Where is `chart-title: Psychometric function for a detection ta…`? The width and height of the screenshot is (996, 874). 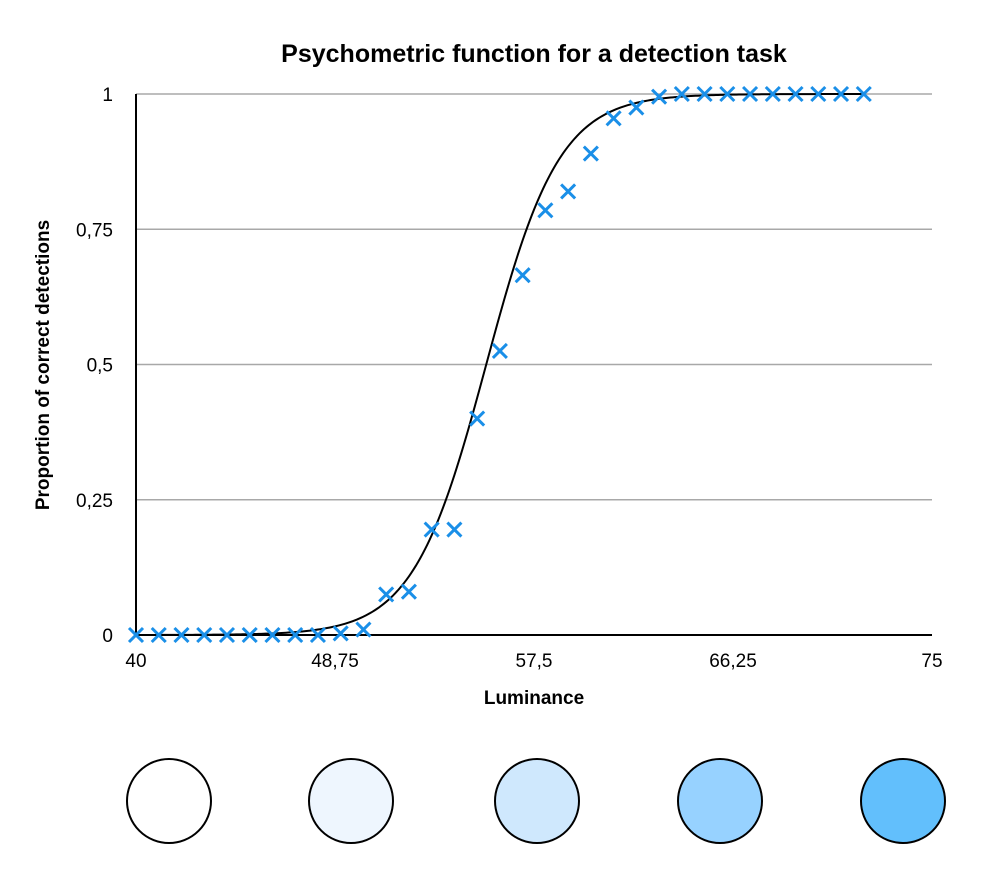
chart-title: Psychometric function for a detection ta… is located at coordinates (534, 54).